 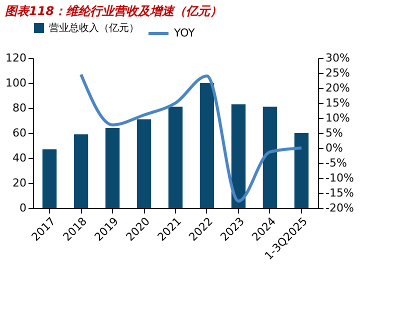 I want to click on y2-tick-label: 30%, so click(x=338, y=58).